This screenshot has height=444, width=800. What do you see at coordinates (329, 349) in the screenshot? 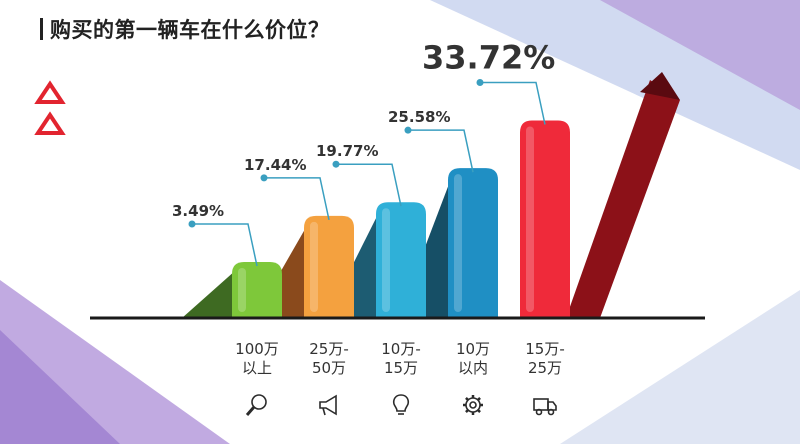
I see `category-label-line1: 25万-` at bounding box center [329, 349].